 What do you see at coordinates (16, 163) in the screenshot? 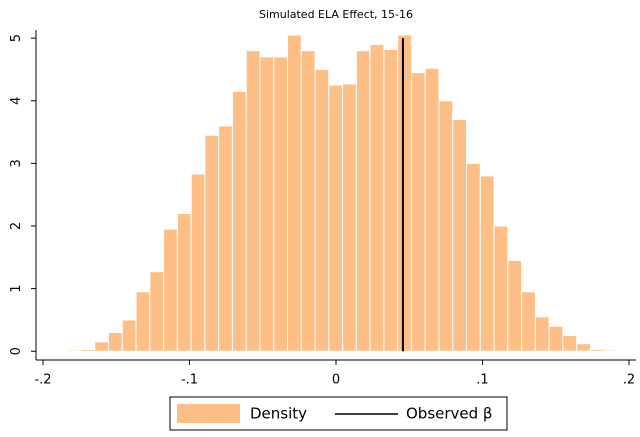
I see `y-tick-label: 3` at bounding box center [16, 163].